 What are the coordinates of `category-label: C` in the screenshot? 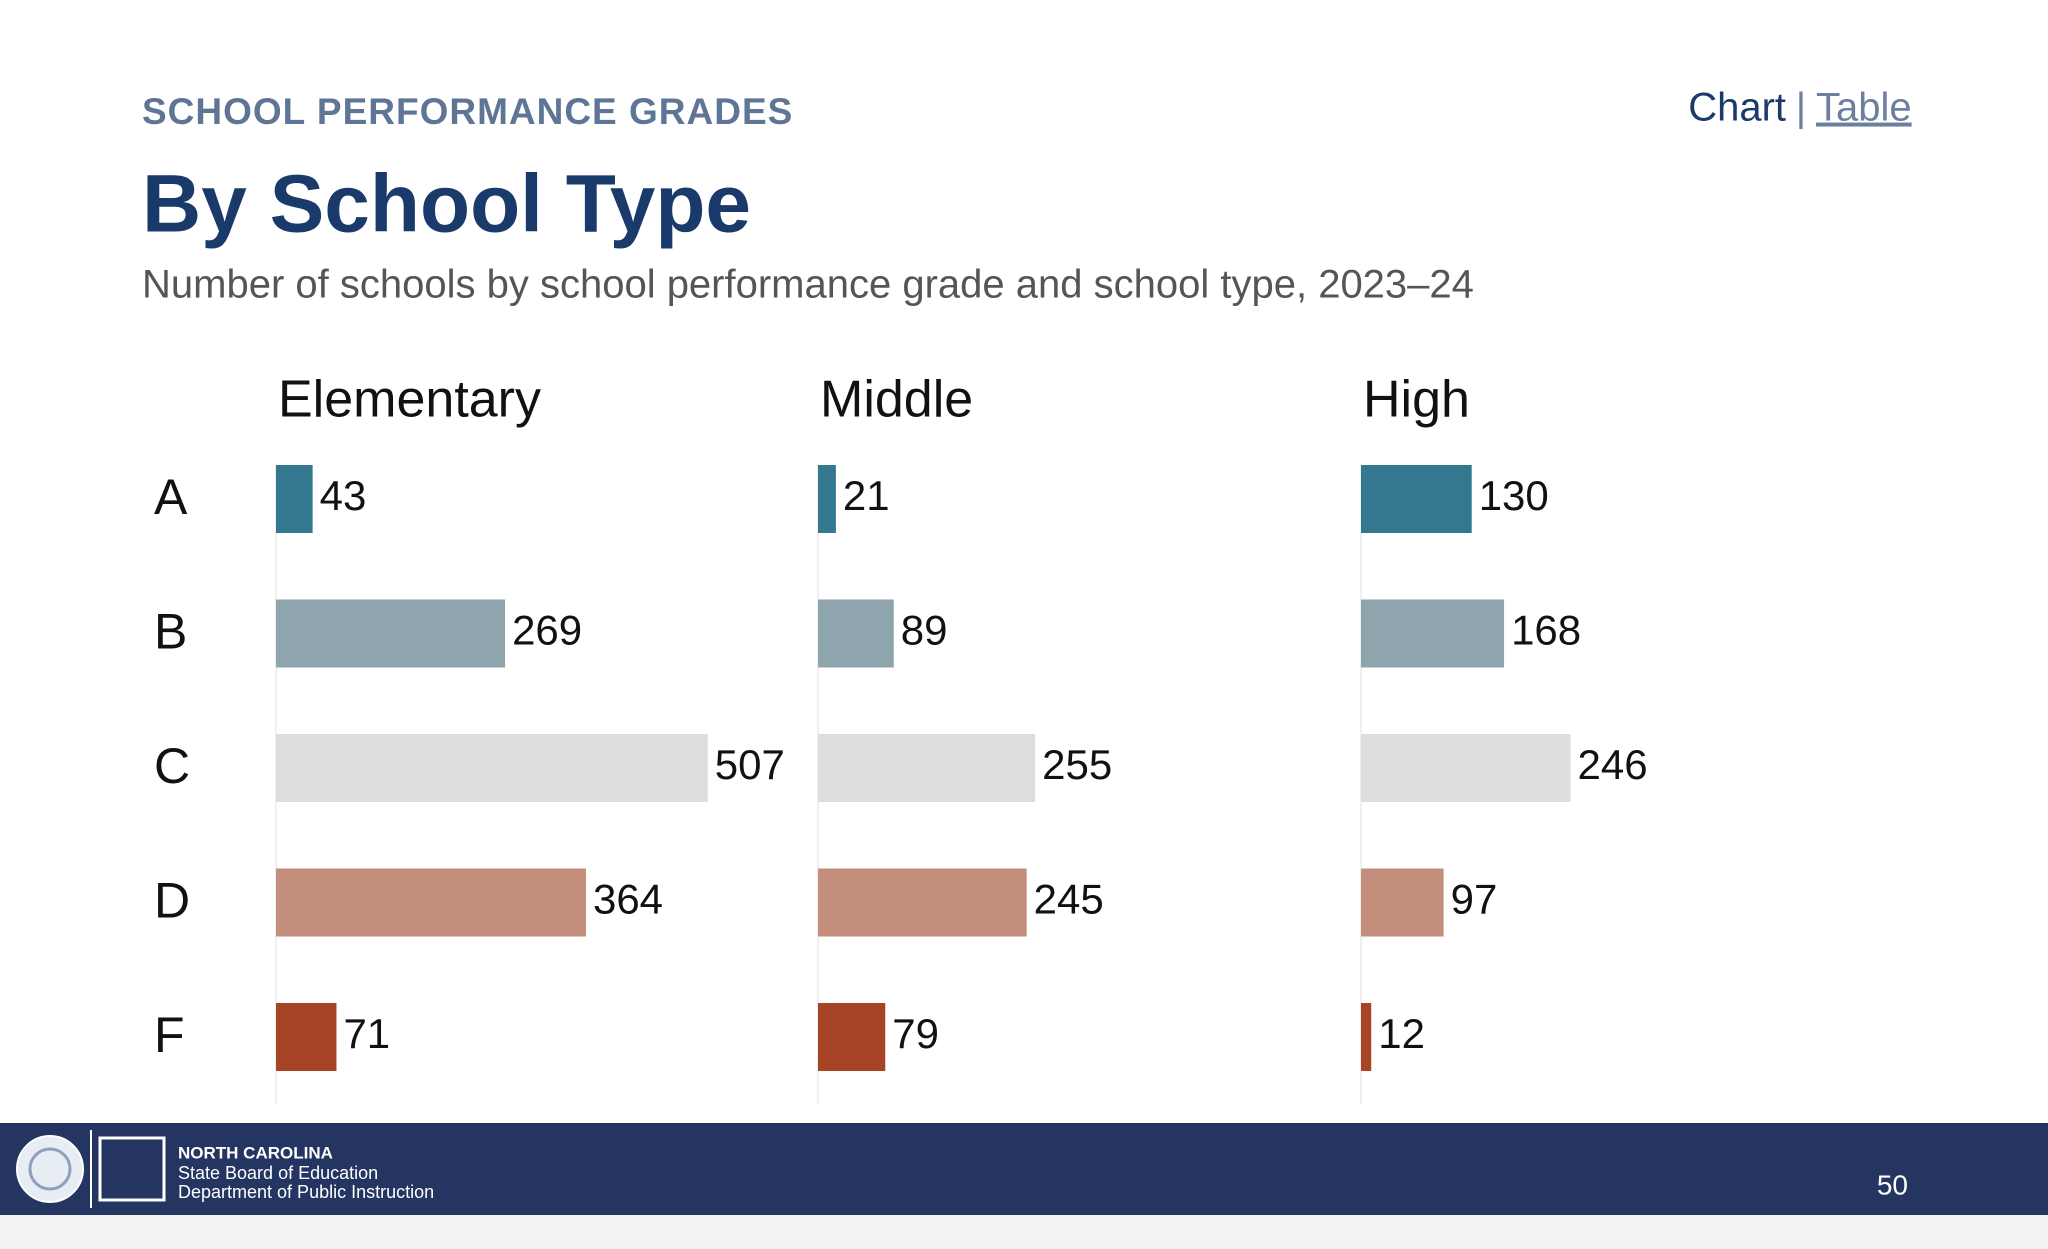 It's located at (172, 766).